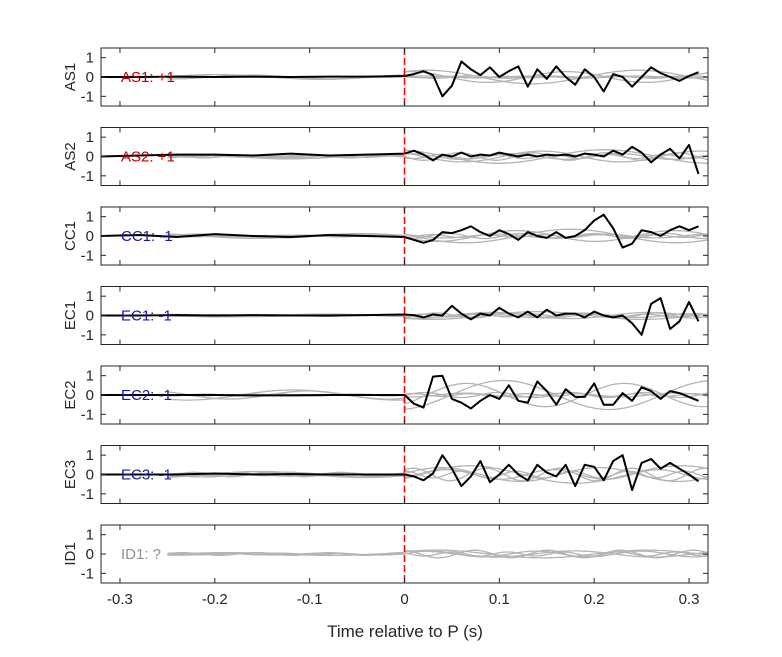 Image resolution: width=782 pixels, height=657 pixels. Describe the element at coordinates (146, 395) in the screenshot. I see `station-annotation: EC2: -1` at that location.